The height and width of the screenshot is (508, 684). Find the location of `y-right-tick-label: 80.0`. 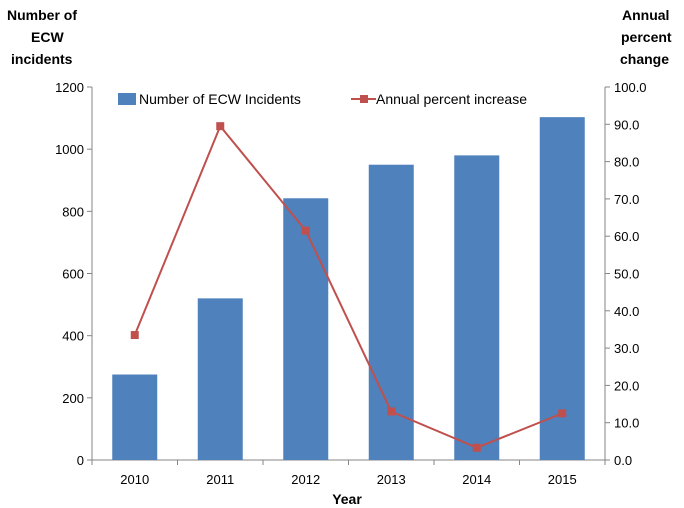

y-right-tick-label: 80.0 is located at coordinates (626, 162).